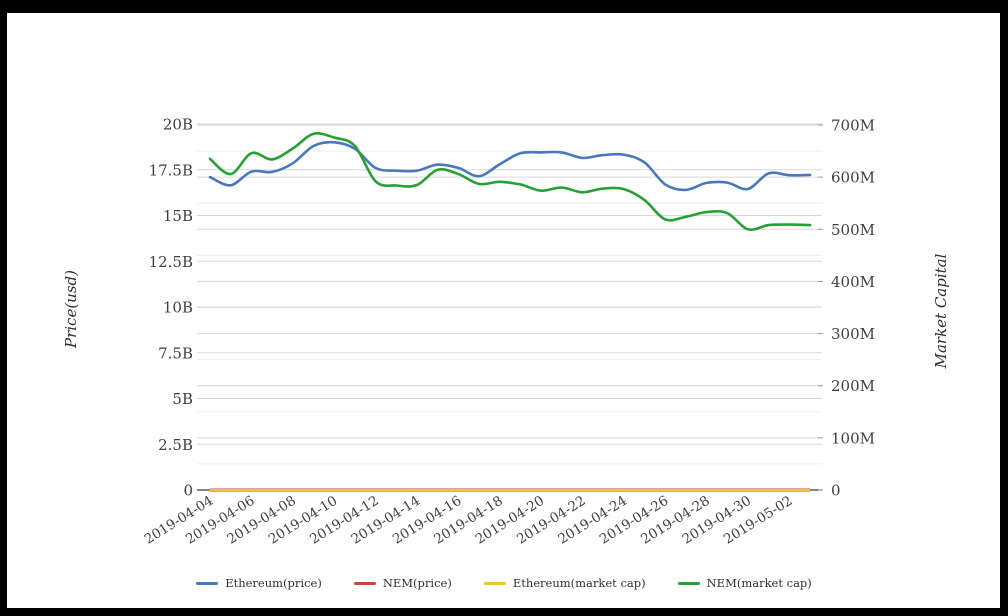 This screenshot has width=1008, height=616. What do you see at coordinates (175, 353) in the screenshot?
I see `left-axis-tick-label: 7.5B` at bounding box center [175, 353].